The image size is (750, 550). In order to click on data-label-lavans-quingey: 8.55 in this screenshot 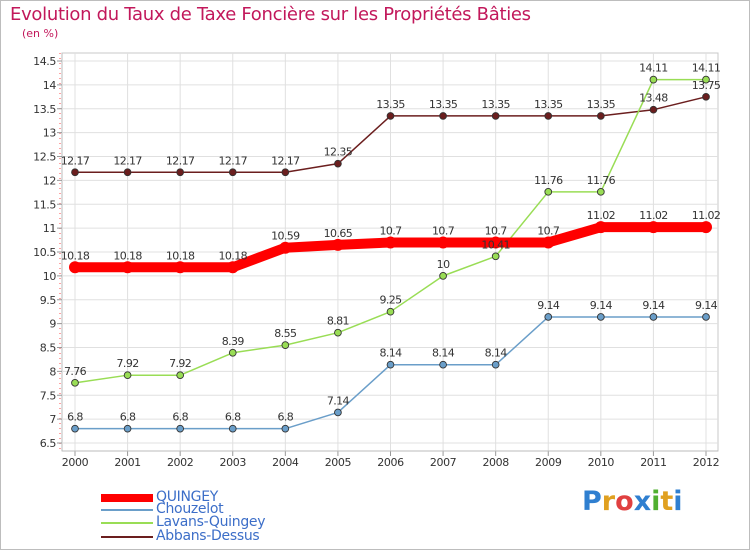, I will do `click(285, 333)`.